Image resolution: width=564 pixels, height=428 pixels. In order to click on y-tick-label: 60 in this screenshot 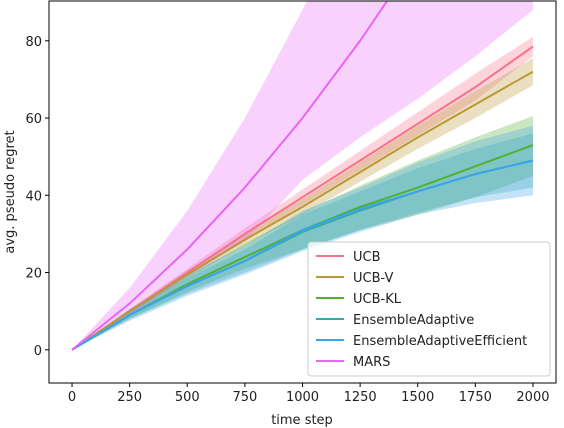, I will do `click(33, 119)`.